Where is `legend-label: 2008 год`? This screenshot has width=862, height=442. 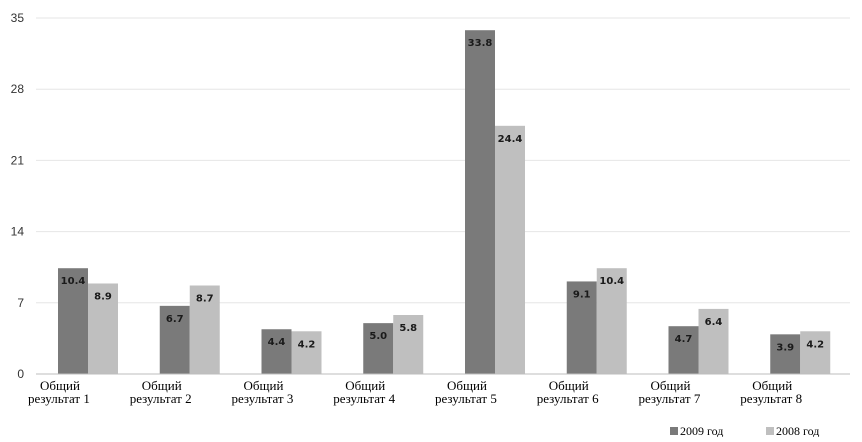 legend-label: 2008 год is located at coordinates (797, 430).